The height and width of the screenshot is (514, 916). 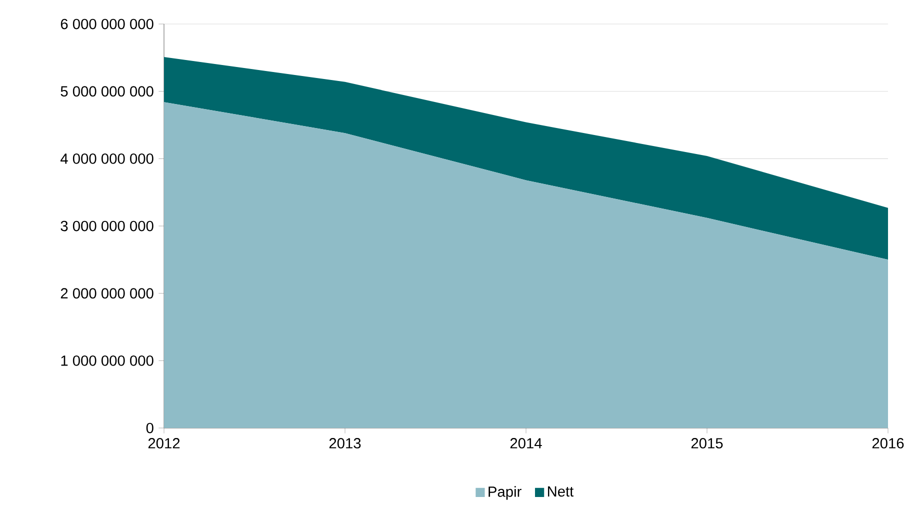 What do you see at coordinates (150, 428) in the screenshot?
I see `y-tick-label: 0` at bounding box center [150, 428].